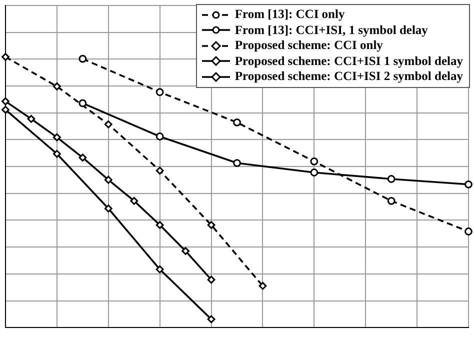 This screenshot has height=348, width=474. I want to click on legend-label: Proposed scheme: CCI+ISI 2 symbol delay, so click(348, 76).